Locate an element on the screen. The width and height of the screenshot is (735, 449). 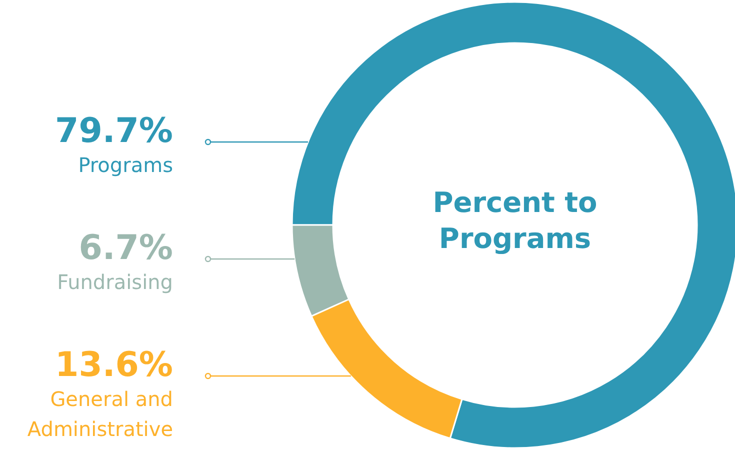
data-label: 13.6% is located at coordinates (114, 365).